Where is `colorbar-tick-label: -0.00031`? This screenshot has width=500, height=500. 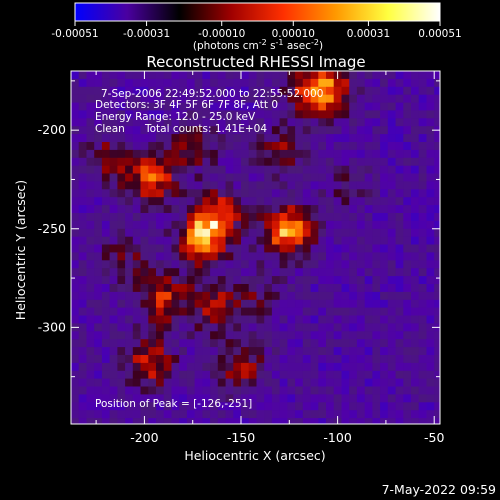
colorbar-tick-label: -0.00031 is located at coordinates (146, 34).